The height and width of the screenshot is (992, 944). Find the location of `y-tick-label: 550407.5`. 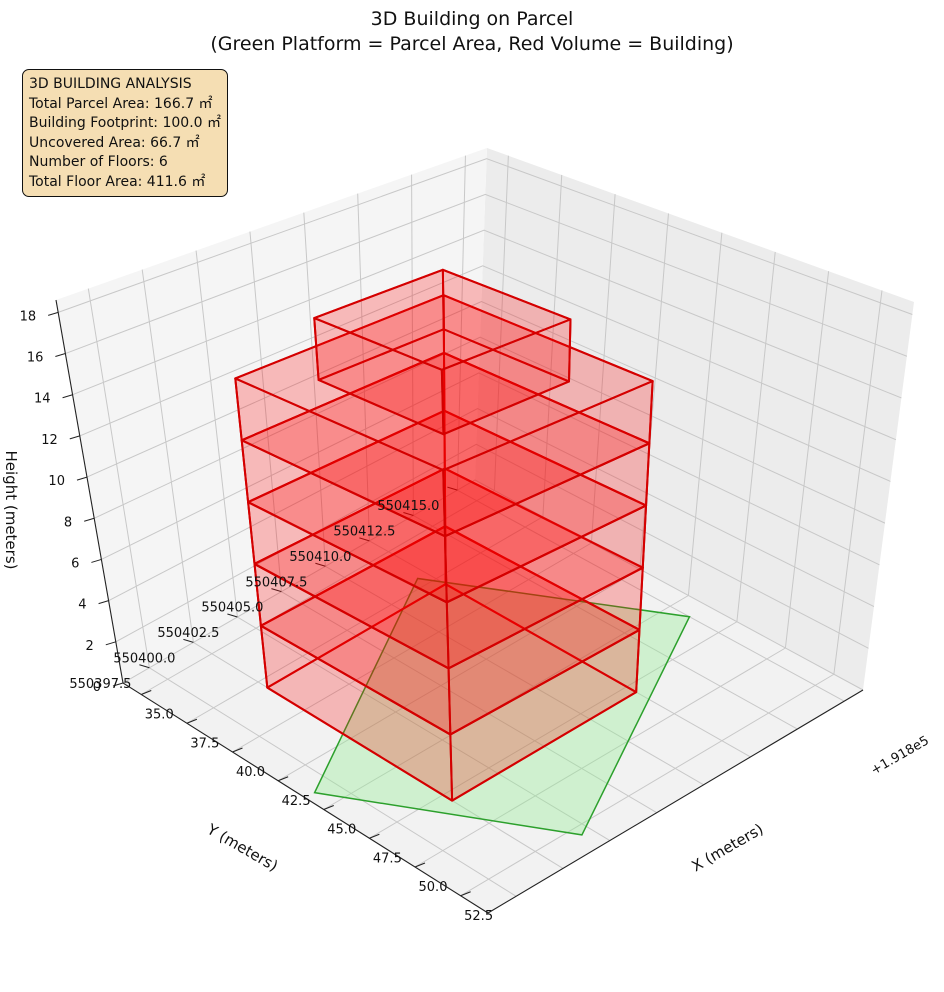

y-tick-label: 550407.5 is located at coordinates (276, 582).